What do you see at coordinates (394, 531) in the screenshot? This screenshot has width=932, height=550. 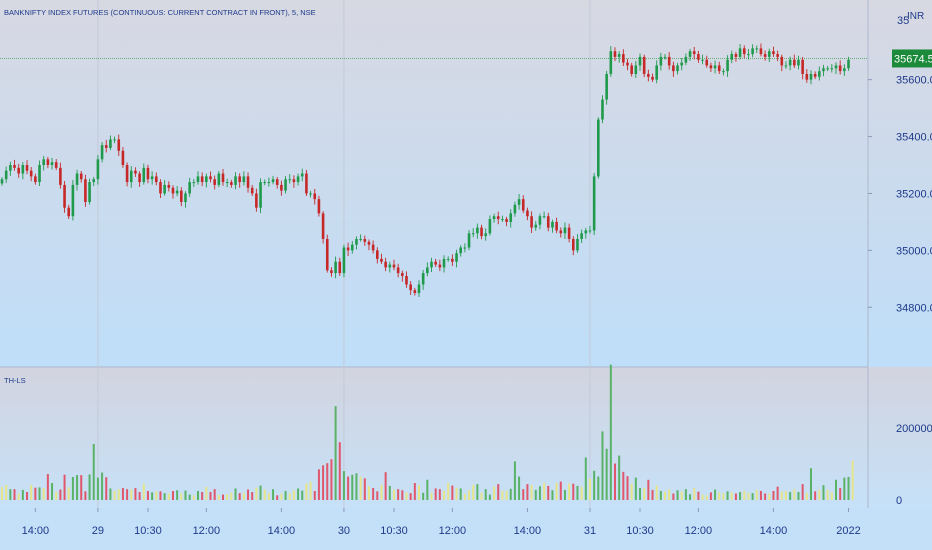 I see `time-tick-label: 10:30` at bounding box center [394, 531].